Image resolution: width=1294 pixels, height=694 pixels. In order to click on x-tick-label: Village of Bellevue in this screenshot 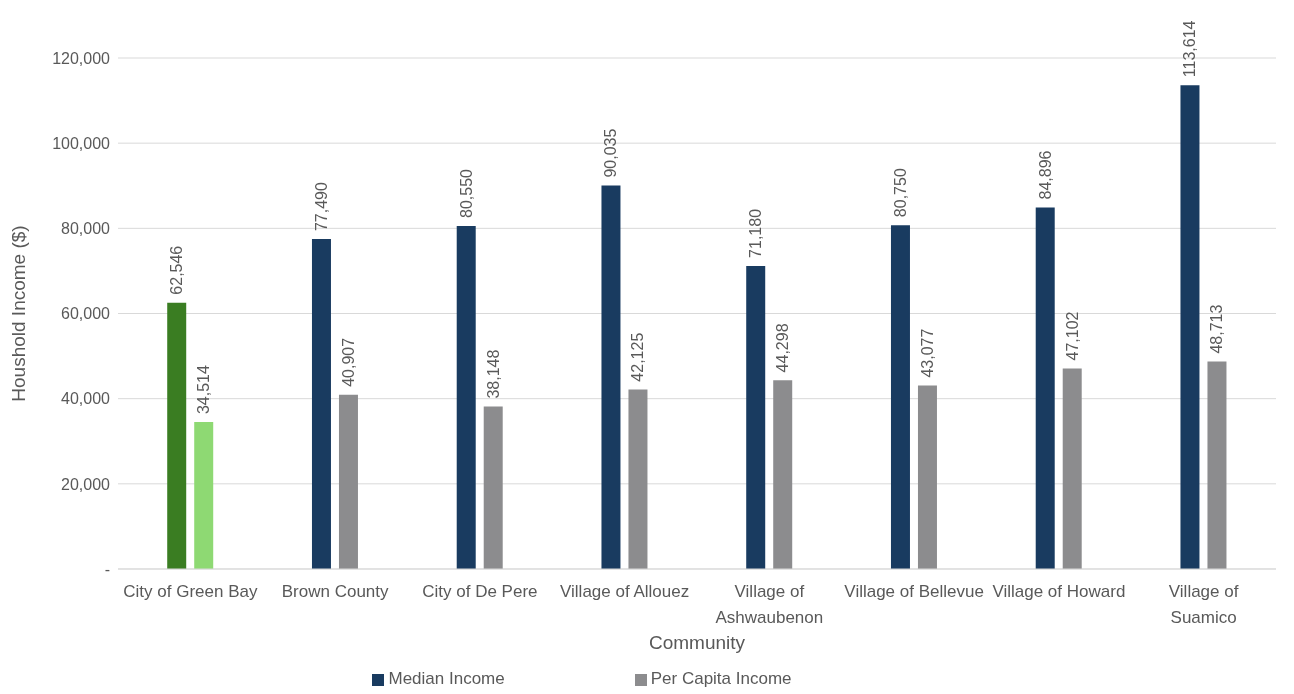, I will do `click(914, 591)`.